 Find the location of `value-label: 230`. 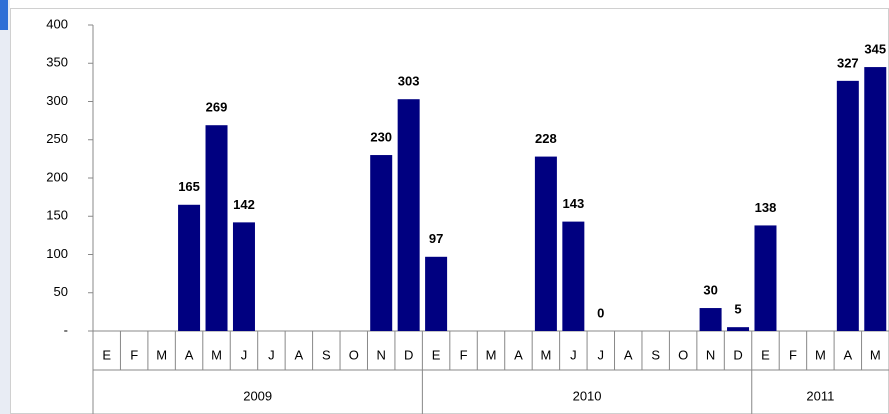

value-label: 230 is located at coordinates (381, 136).